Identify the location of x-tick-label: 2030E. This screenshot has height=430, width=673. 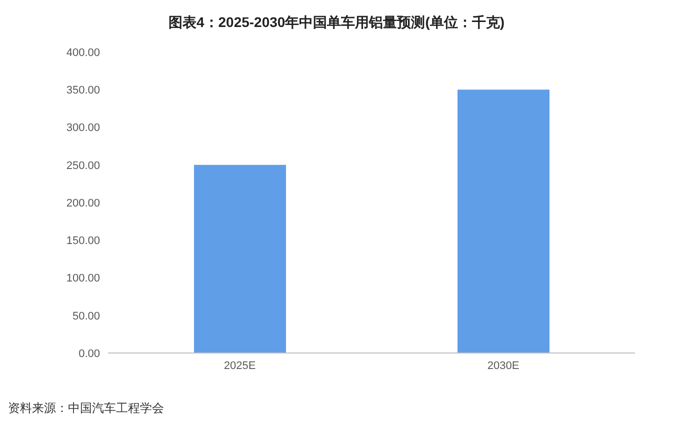
(503, 366).